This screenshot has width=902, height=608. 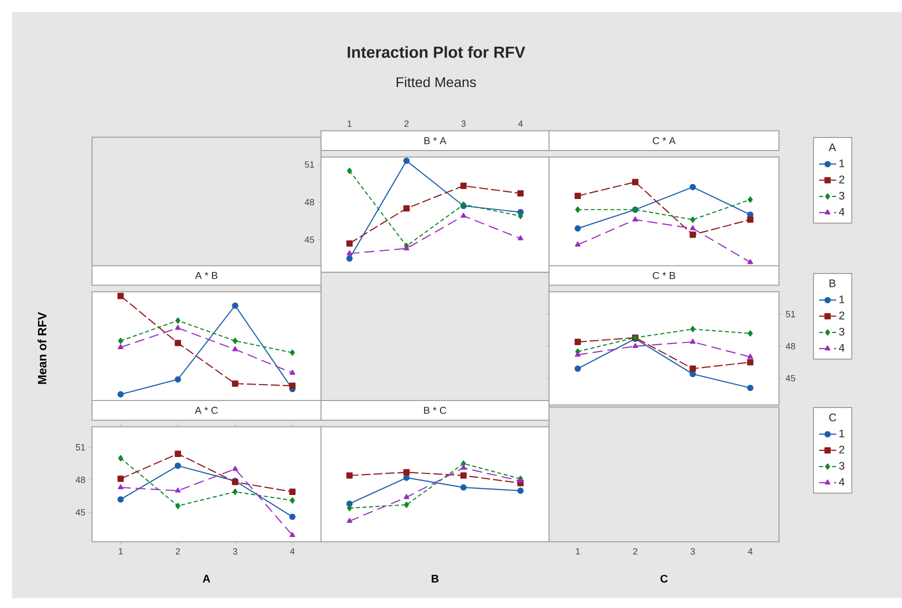 I want to click on y2-tick-label: 51, so click(x=791, y=314).